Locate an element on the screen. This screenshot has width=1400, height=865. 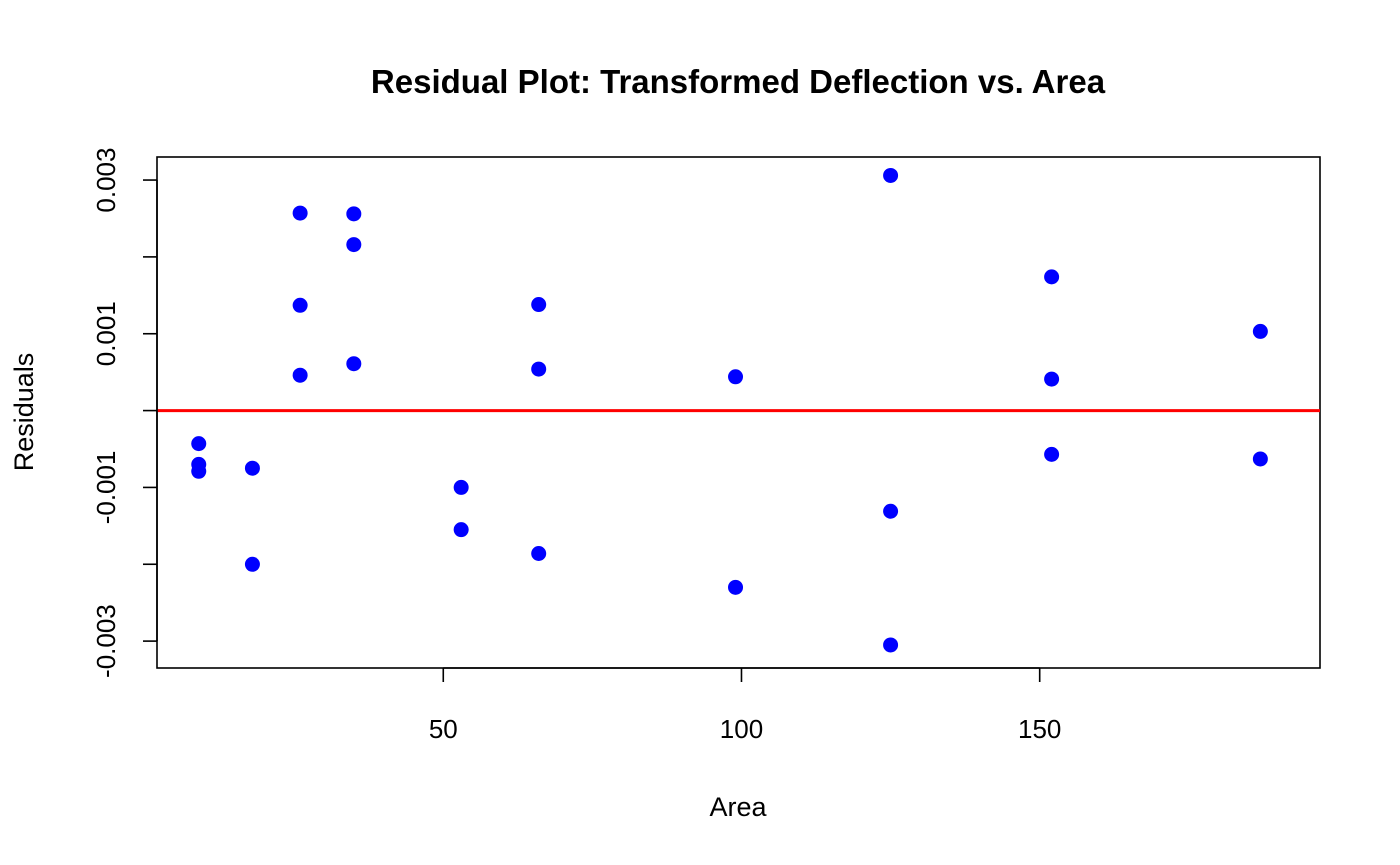
x-axis: 50 100 150 is located at coordinates (745, 705).